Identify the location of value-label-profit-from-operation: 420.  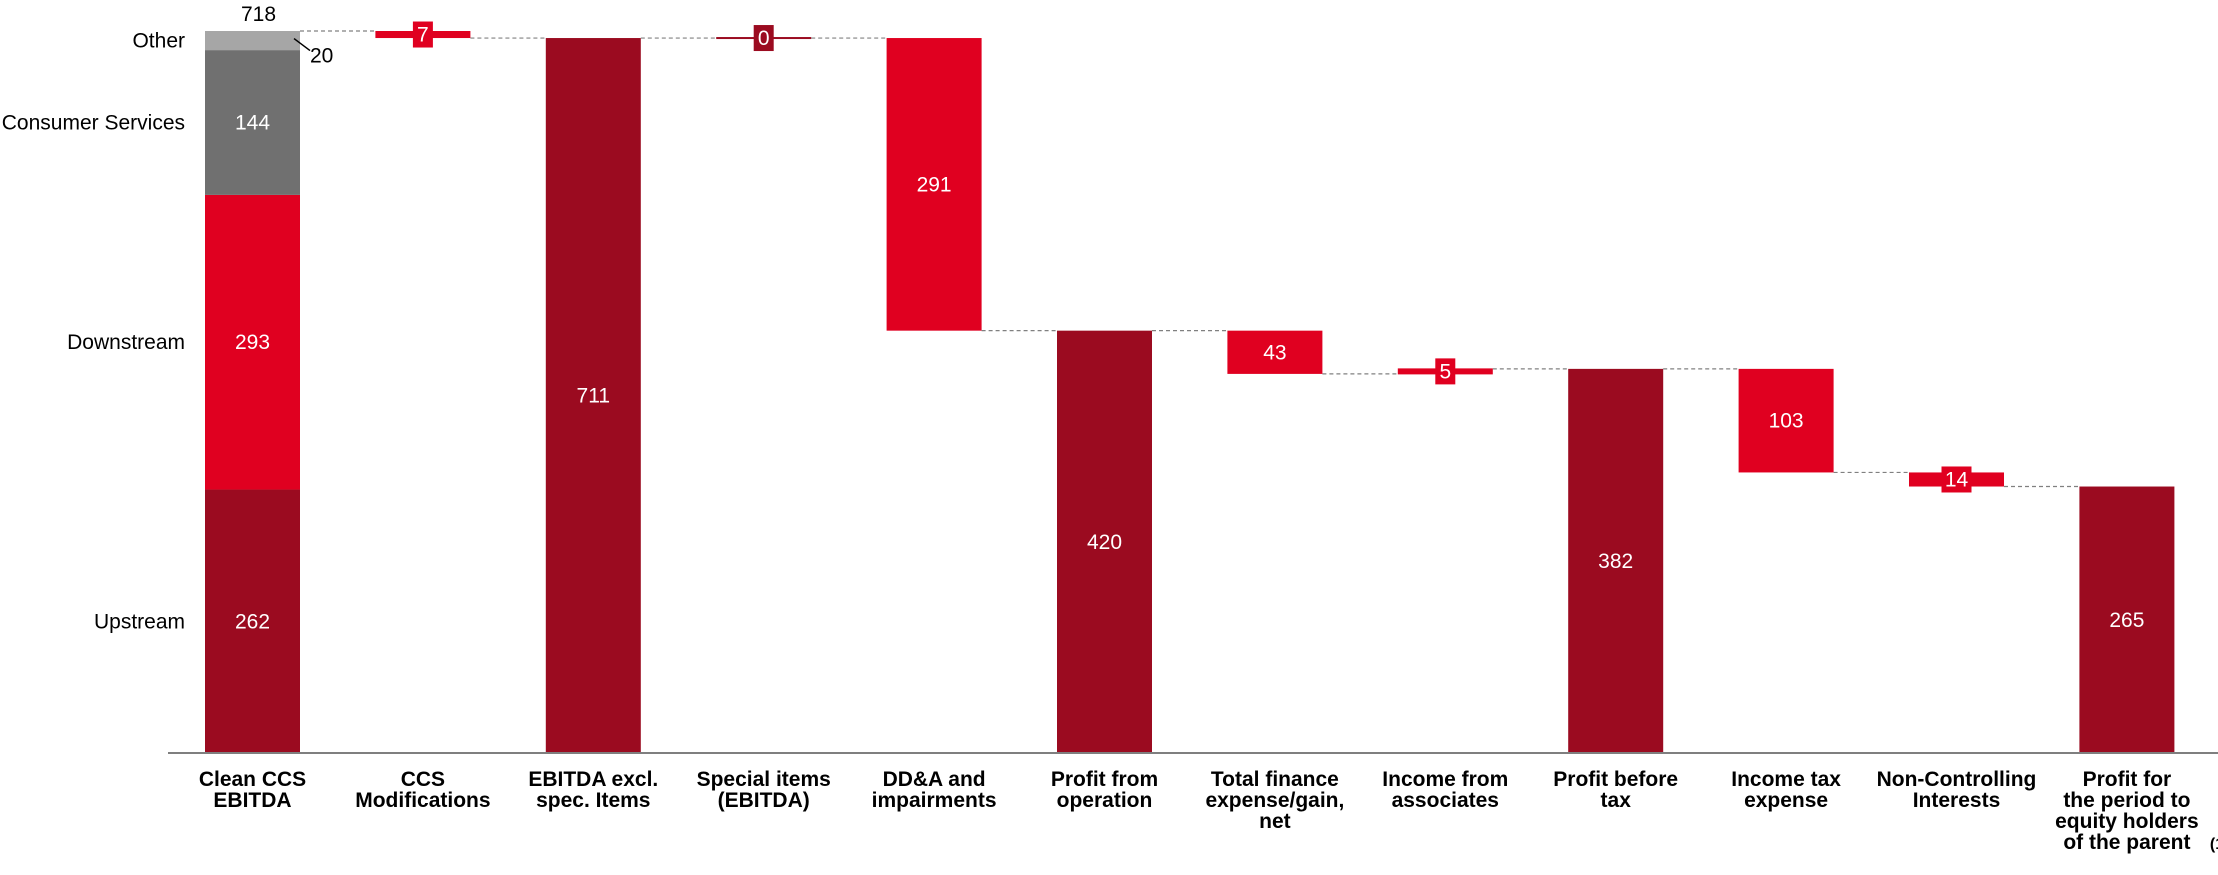
(1104, 542).